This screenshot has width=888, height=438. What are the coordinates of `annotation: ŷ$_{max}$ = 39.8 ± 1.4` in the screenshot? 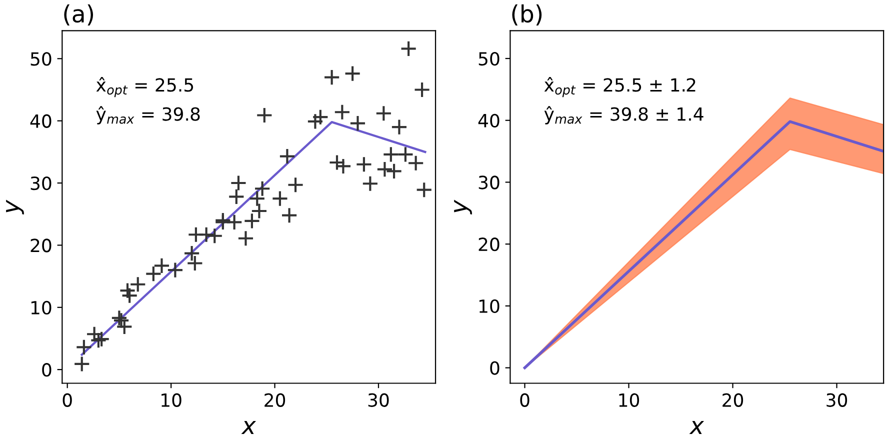 It's located at (624, 115).